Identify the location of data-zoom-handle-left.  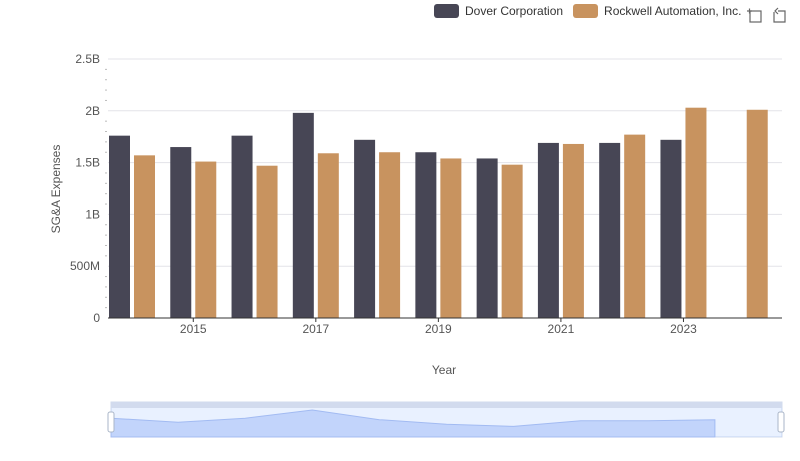
(111, 422).